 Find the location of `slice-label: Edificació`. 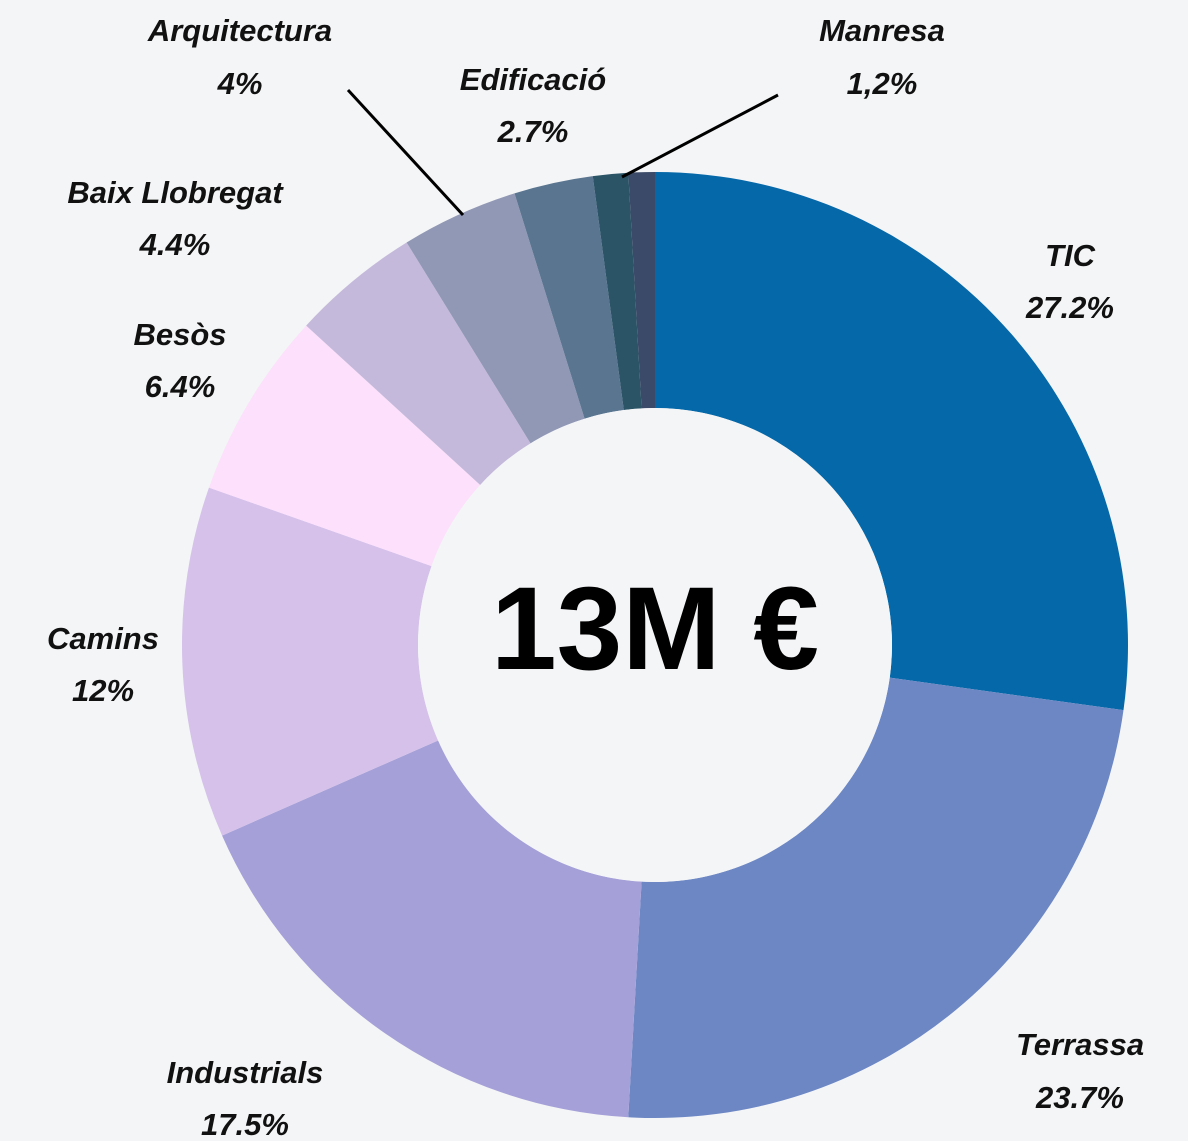

slice-label: Edificació is located at coordinates (533, 79).